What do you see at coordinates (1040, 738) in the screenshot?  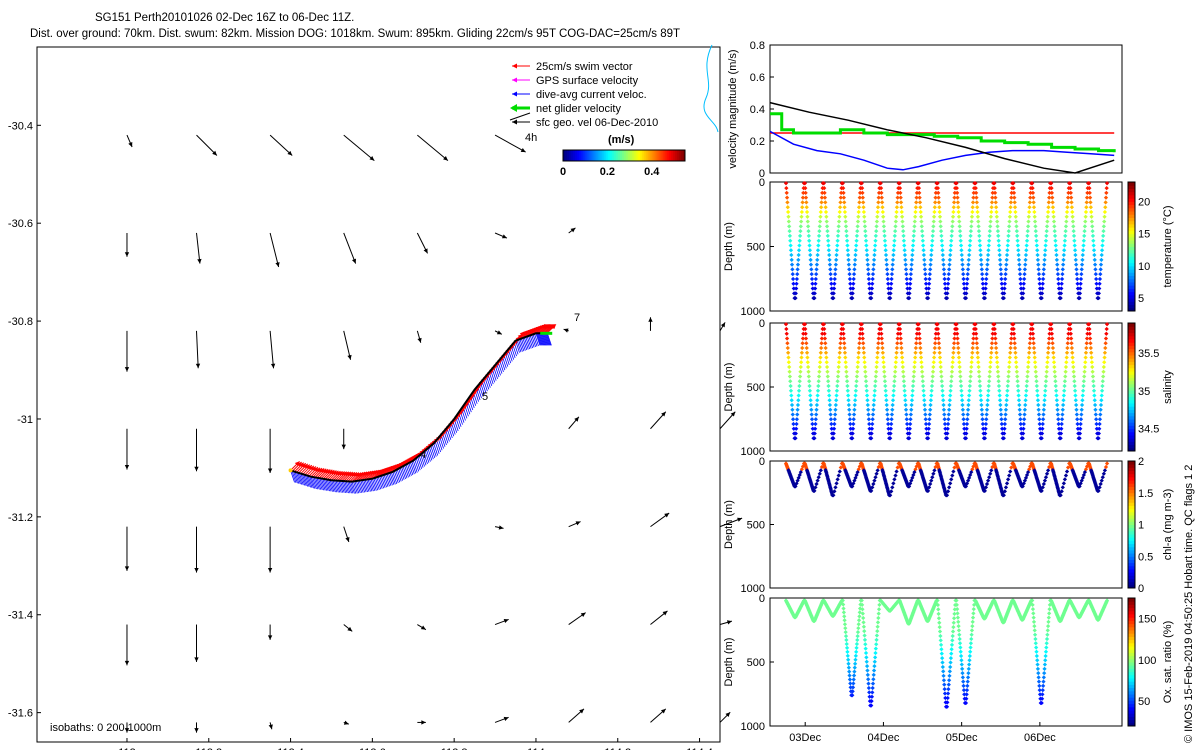 I see `time-tick-label: 06Dec` at bounding box center [1040, 738].